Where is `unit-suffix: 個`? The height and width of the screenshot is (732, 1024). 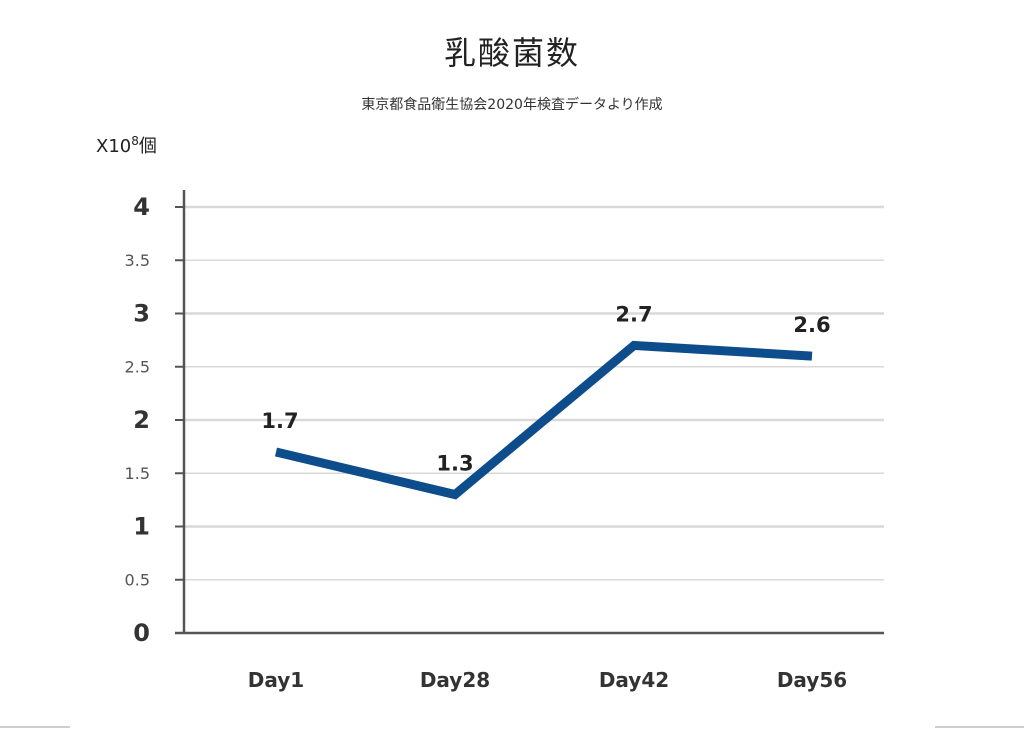
unit-suffix: 個 is located at coordinates (147, 146).